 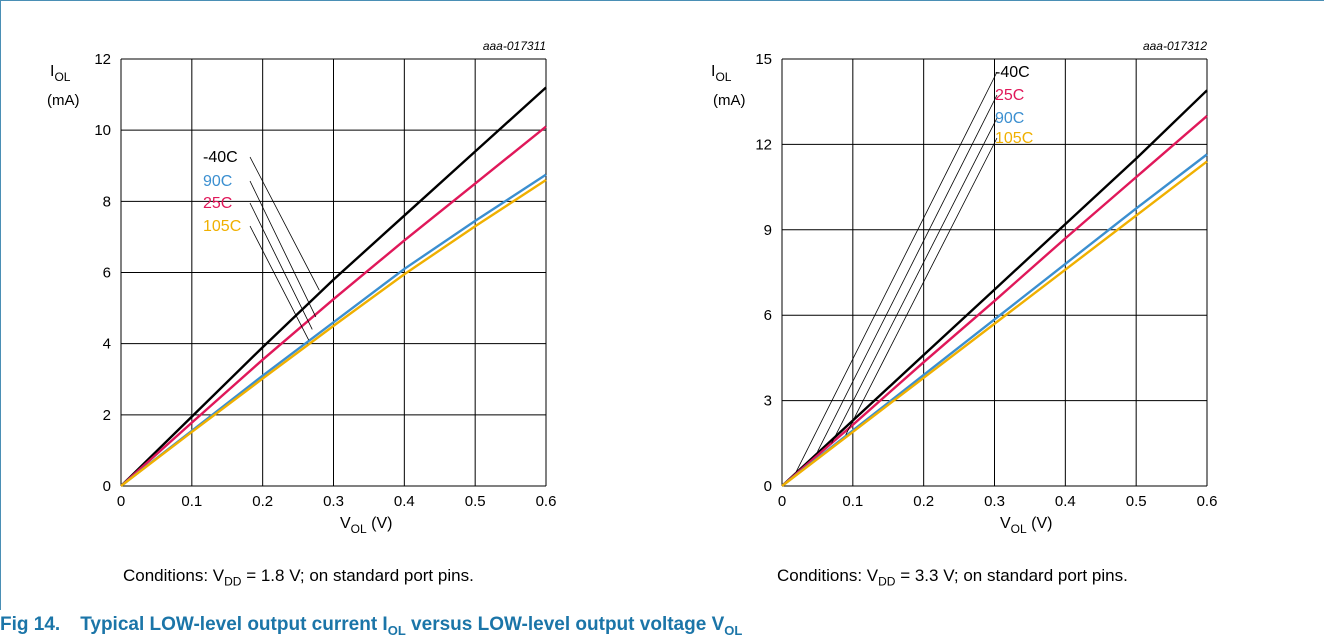 What do you see at coordinates (107, 201) in the screenshot?
I see `y-tick-label: 8` at bounding box center [107, 201].